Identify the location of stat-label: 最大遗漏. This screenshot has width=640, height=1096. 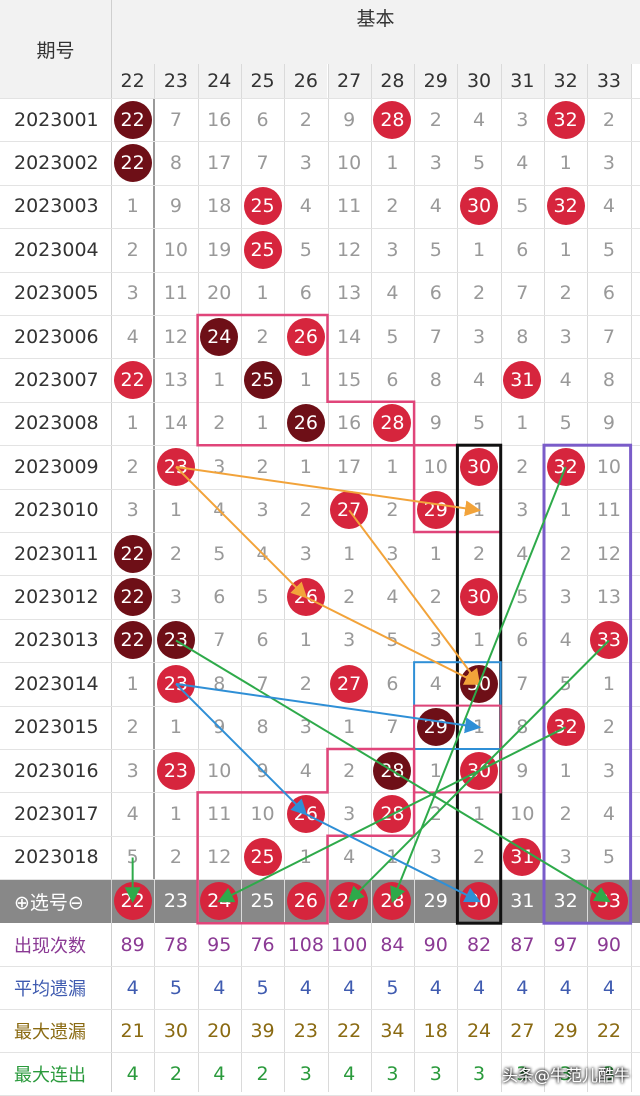
(50, 1032).